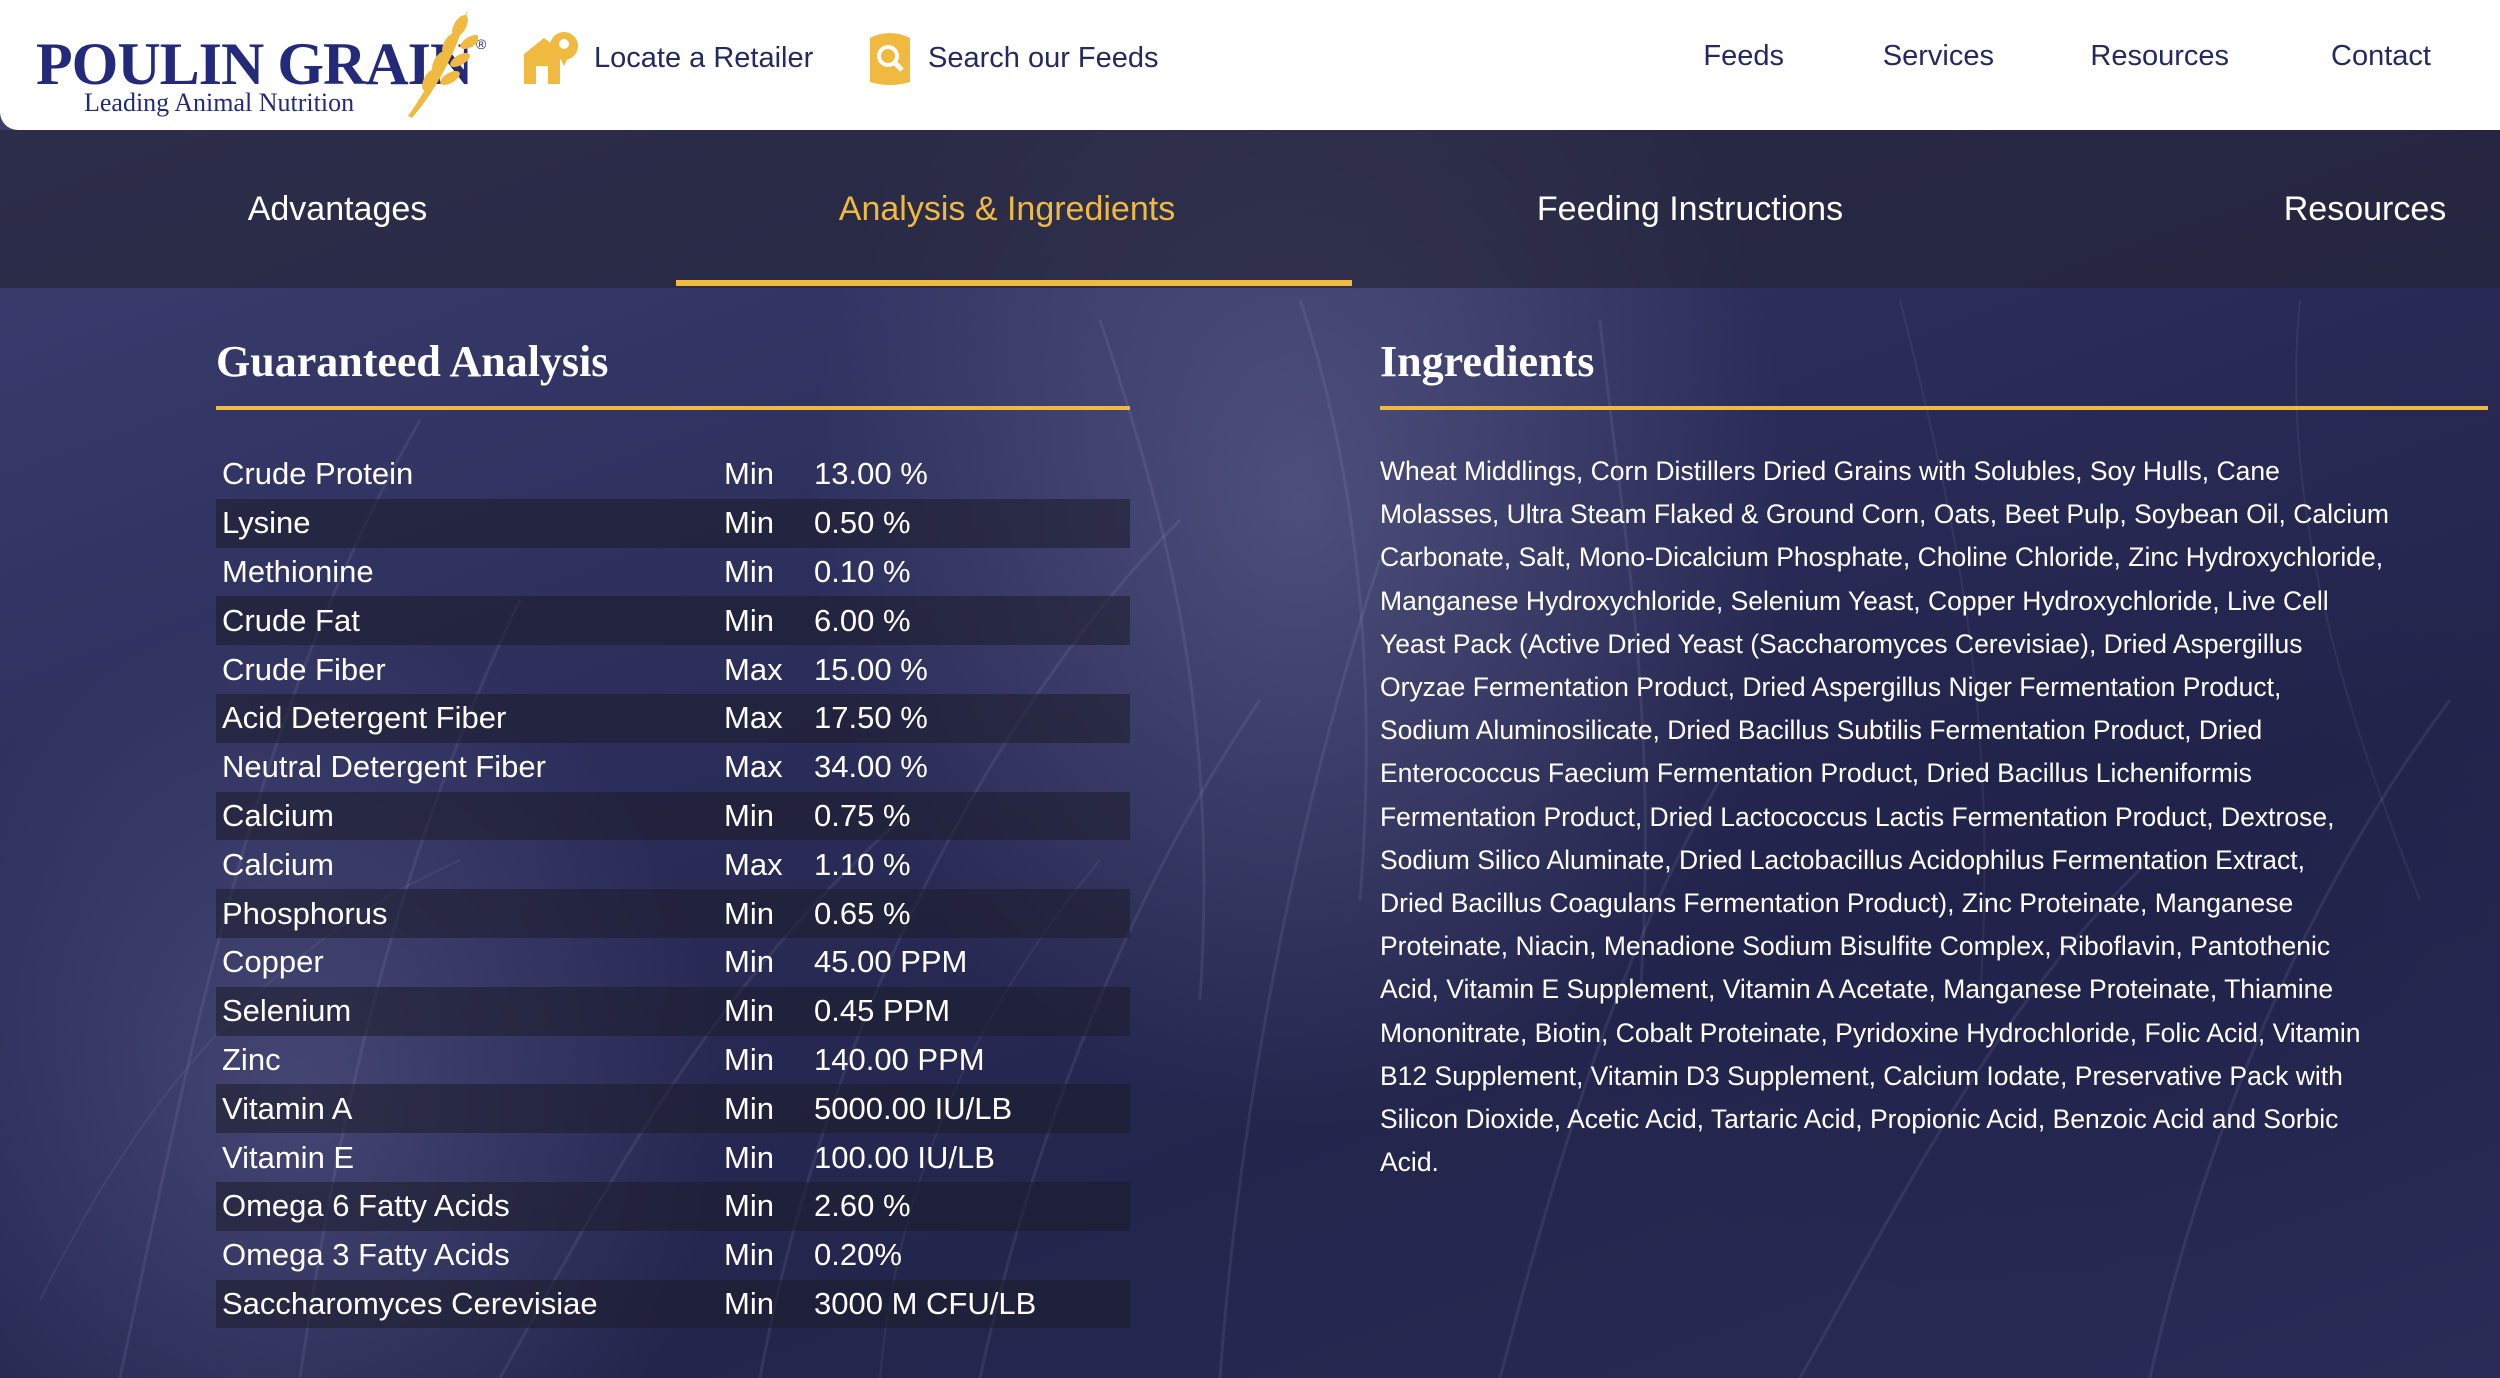  What do you see at coordinates (287, 1011) in the screenshot?
I see `nutrient-name: Selenium` at bounding box center [287, 1011].